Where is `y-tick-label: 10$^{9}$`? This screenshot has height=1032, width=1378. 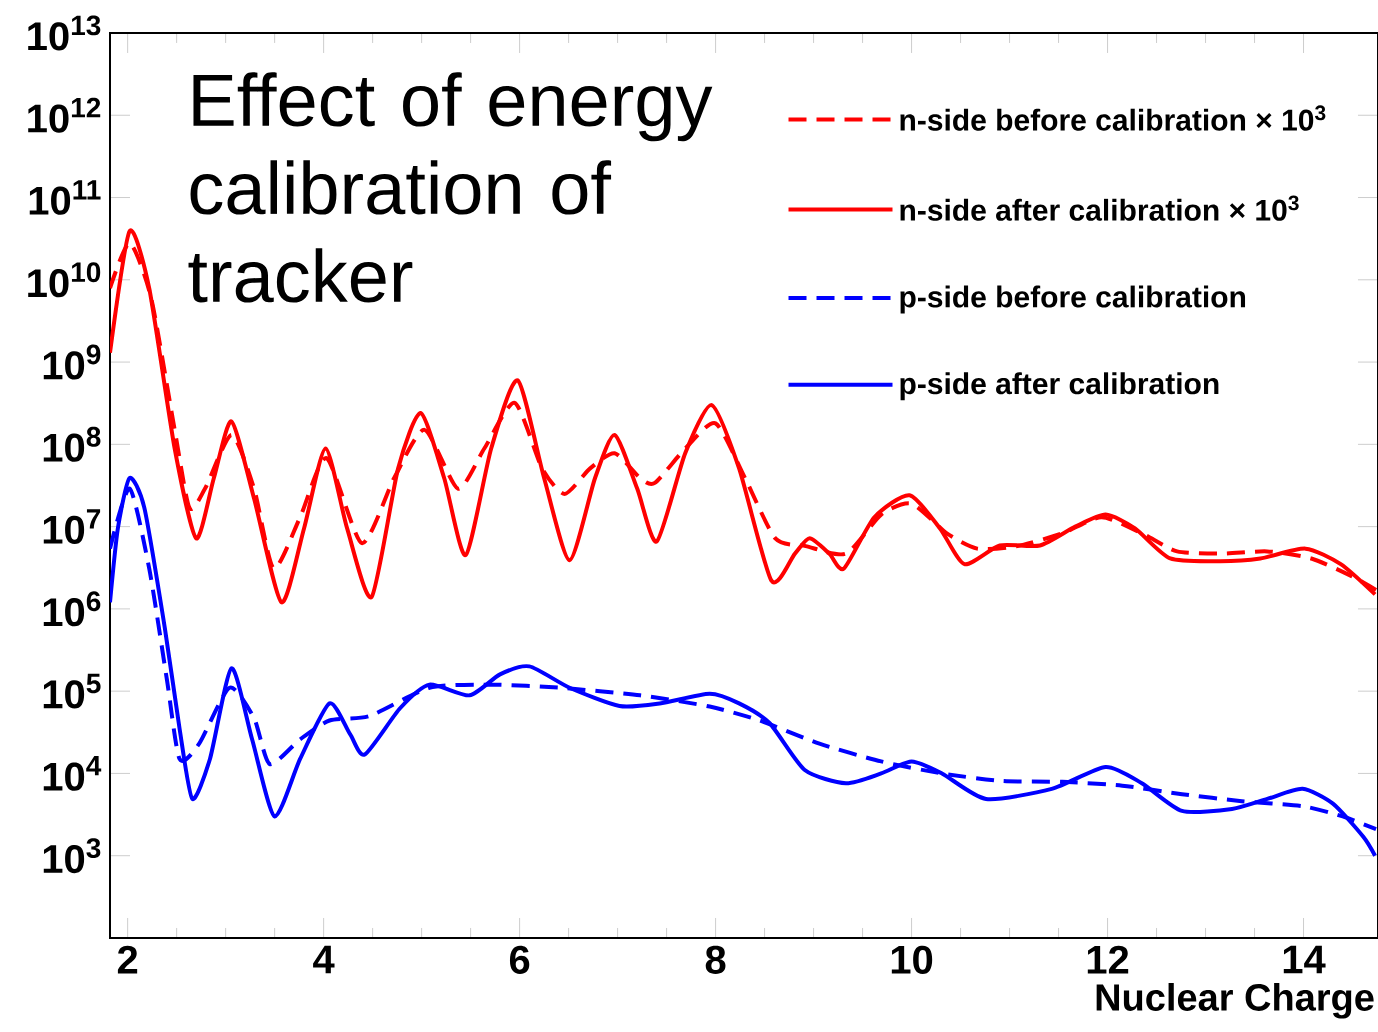 y-tick-label: 10$^{9}$ is located at coordinates (72, 362).